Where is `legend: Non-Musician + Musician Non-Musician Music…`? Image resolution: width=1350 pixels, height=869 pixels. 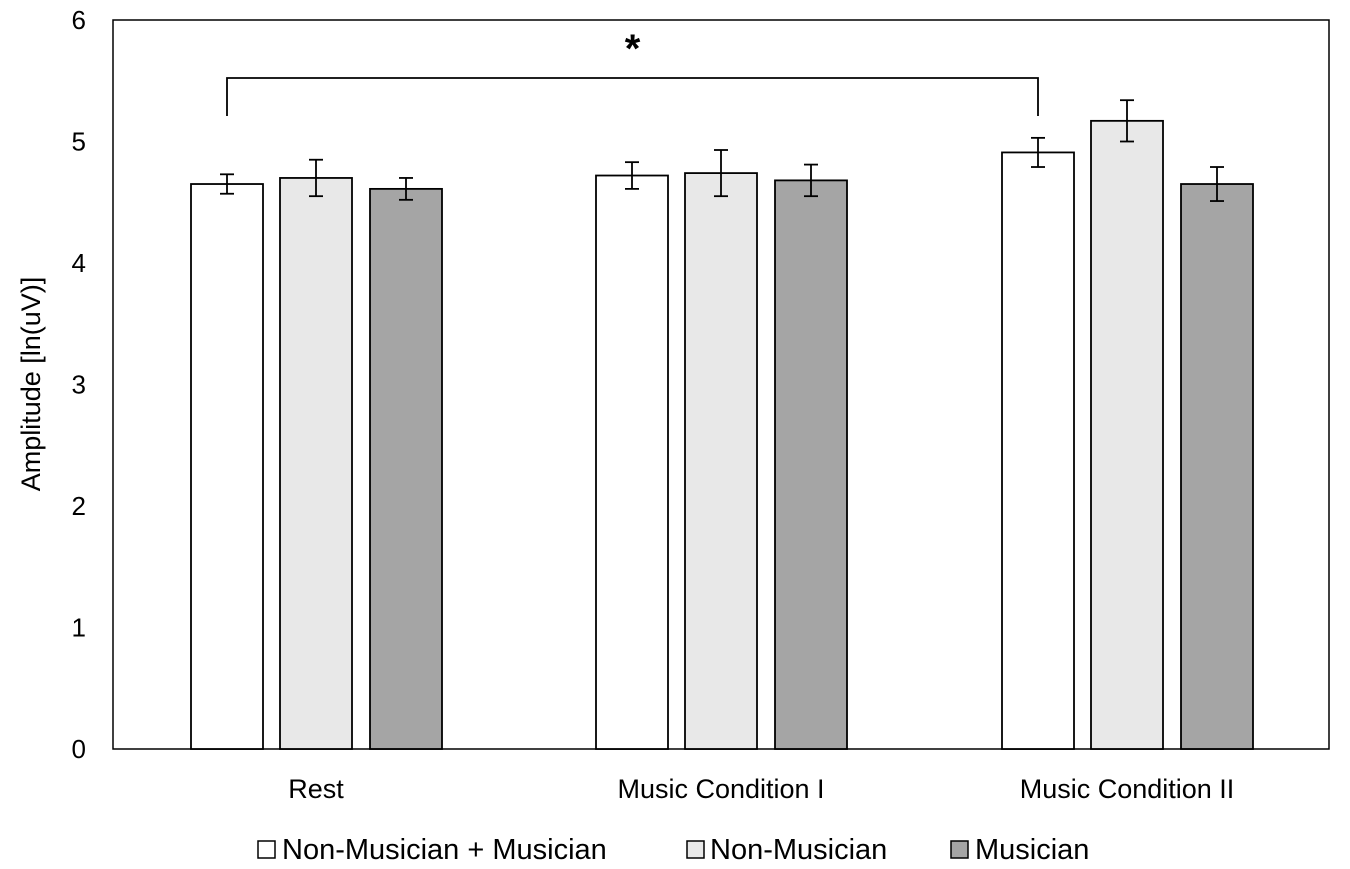 legend: Non-Musician + Musician Non-Musician Music… is located at coordinates (673, 850).